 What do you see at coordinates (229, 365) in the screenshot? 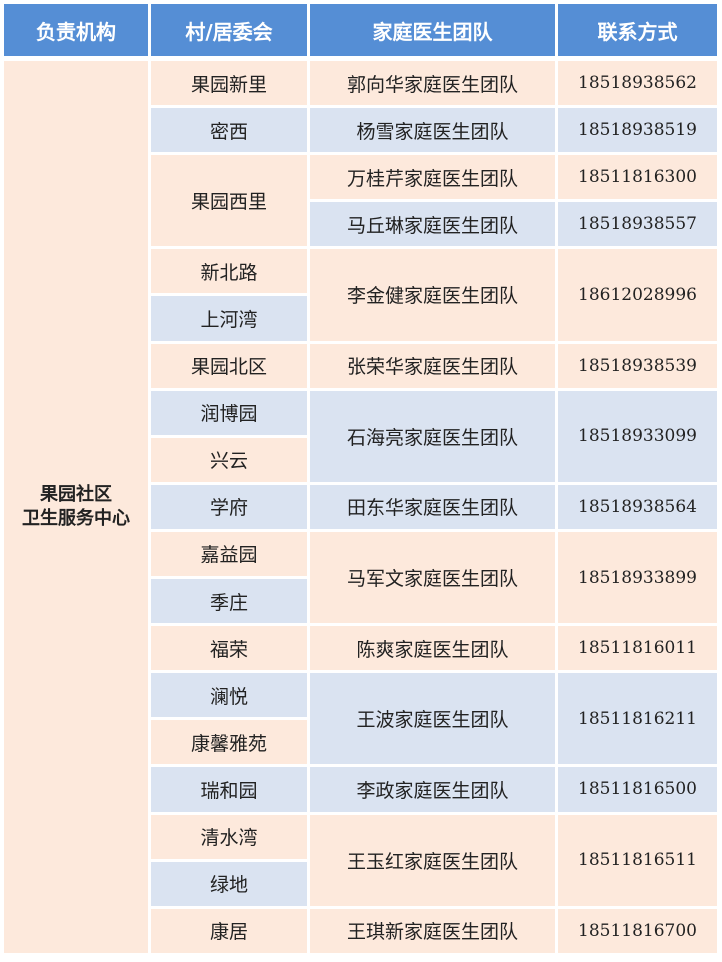
I see `village-cell: 果园北区` at bounding box center [229, 365].